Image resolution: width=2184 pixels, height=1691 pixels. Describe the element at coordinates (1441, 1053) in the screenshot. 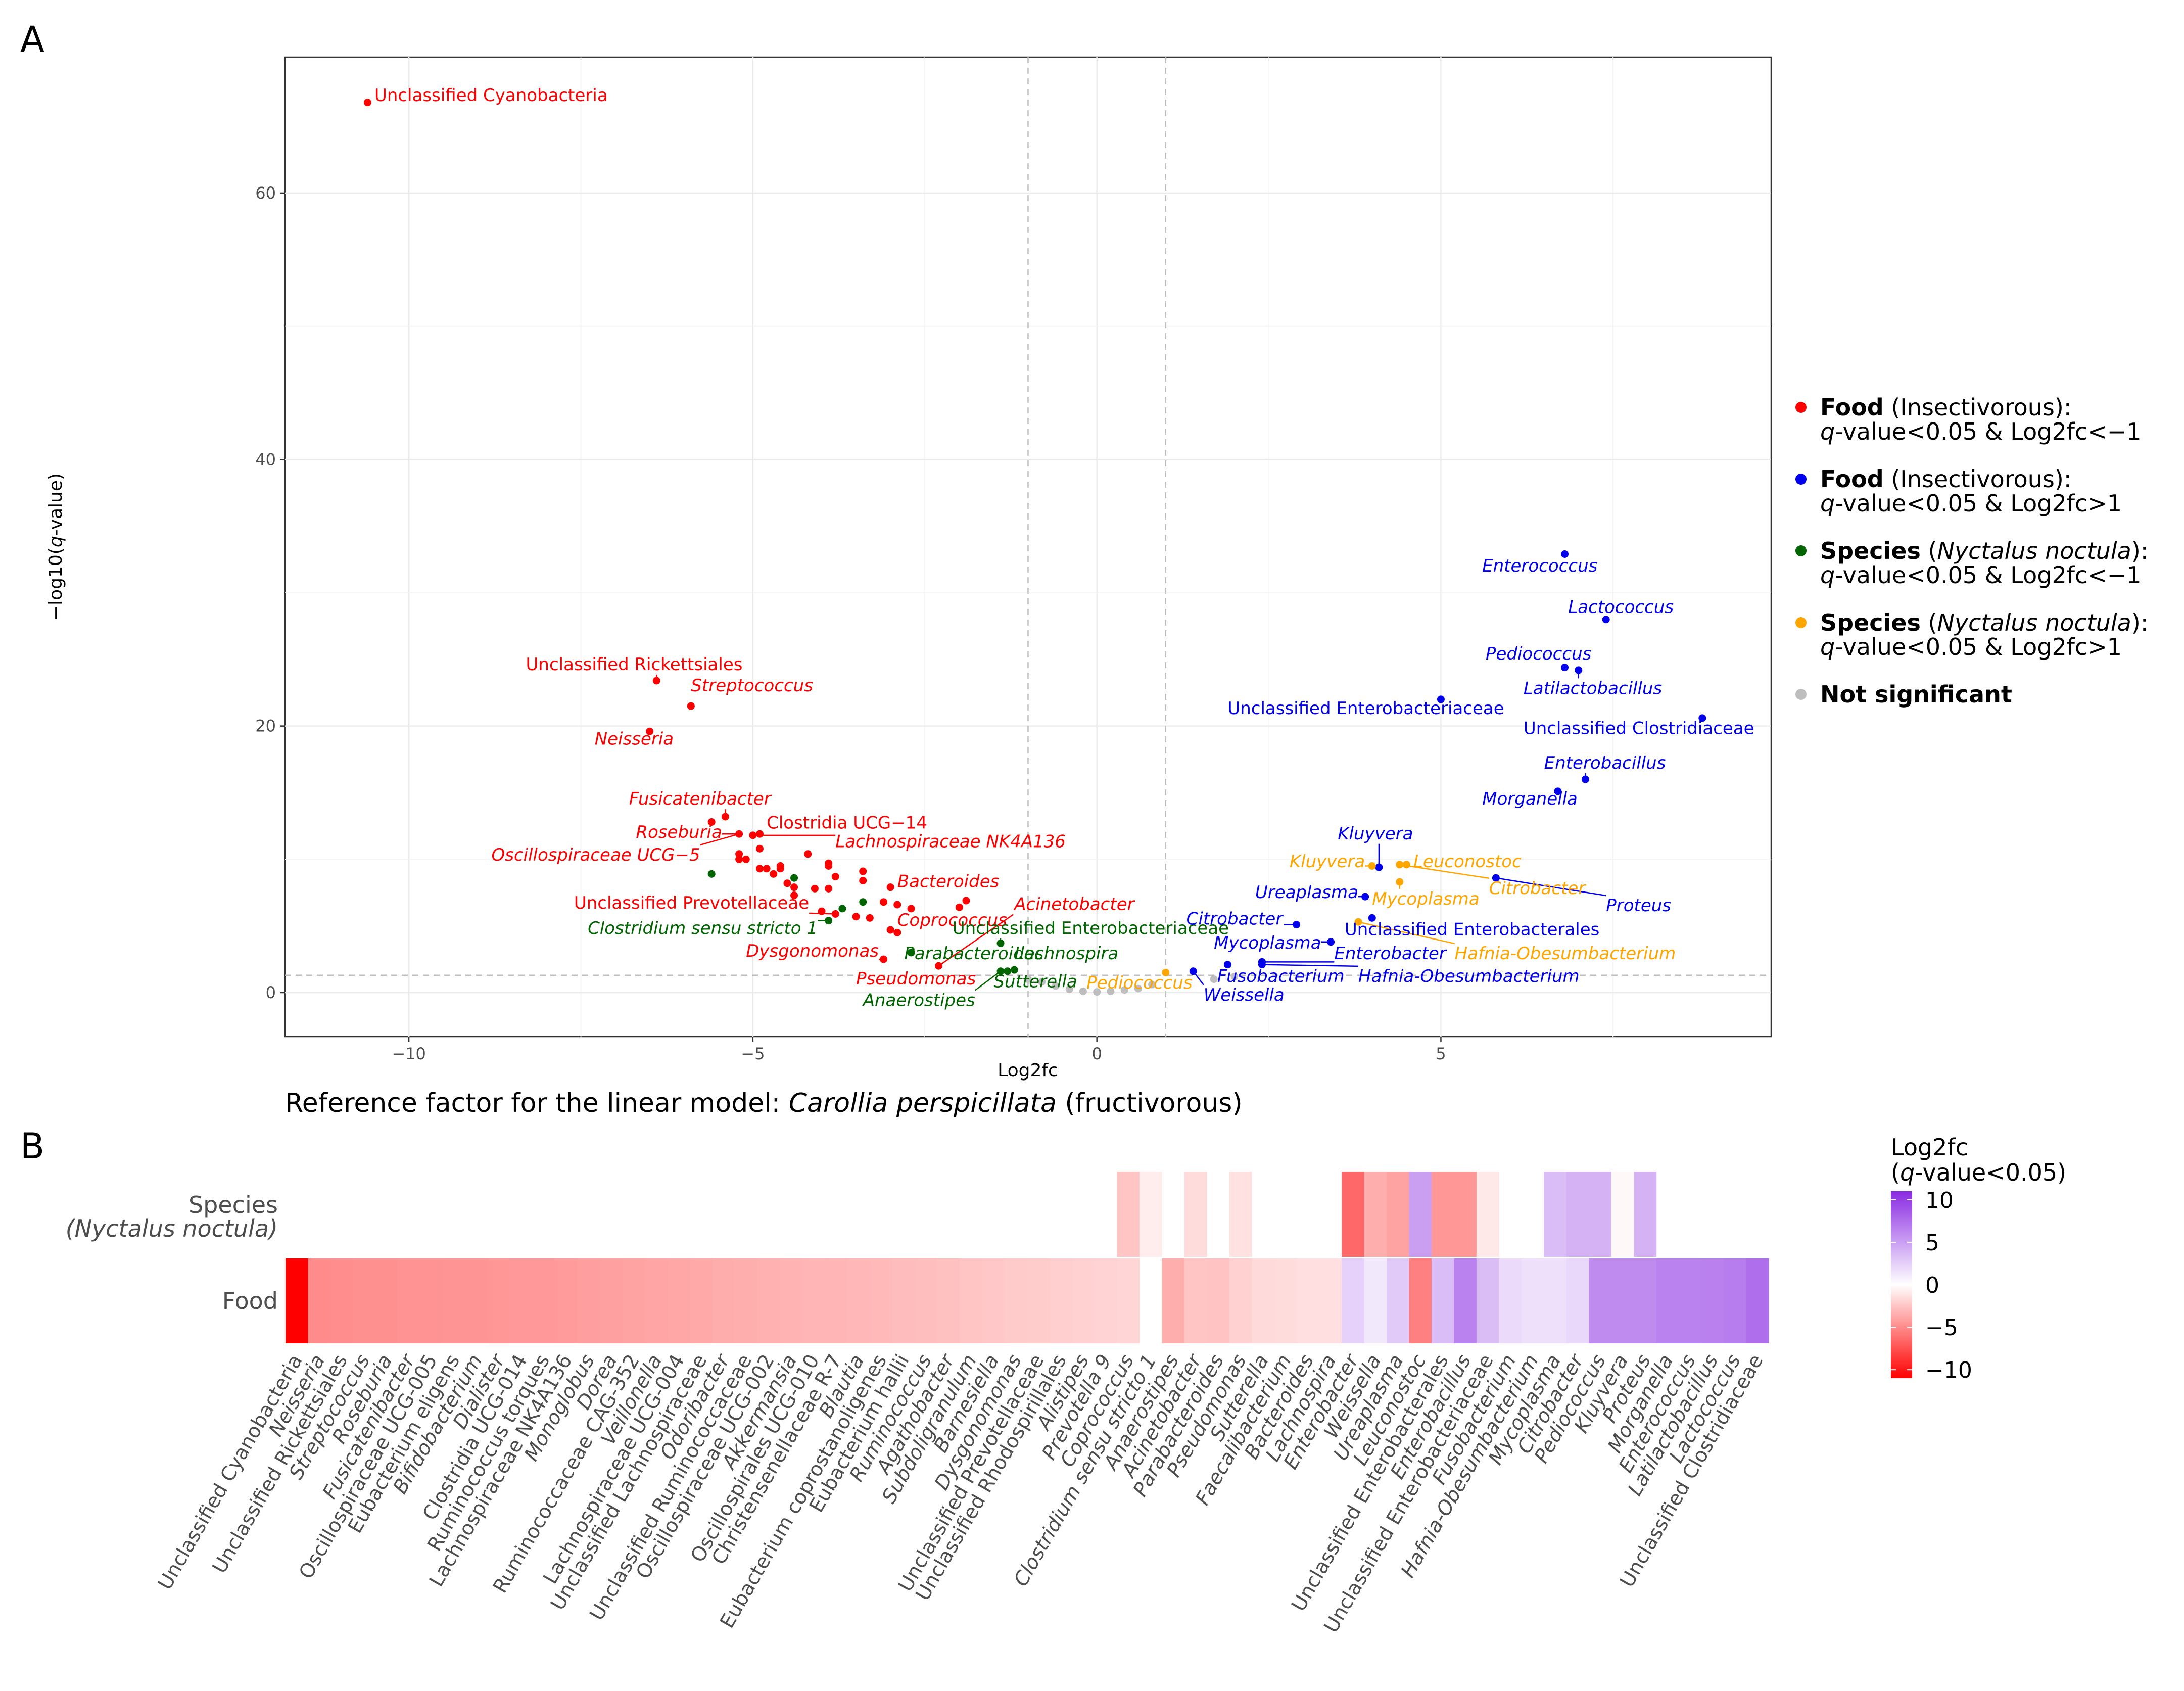

I see `x-tick-label: 5` at that location.